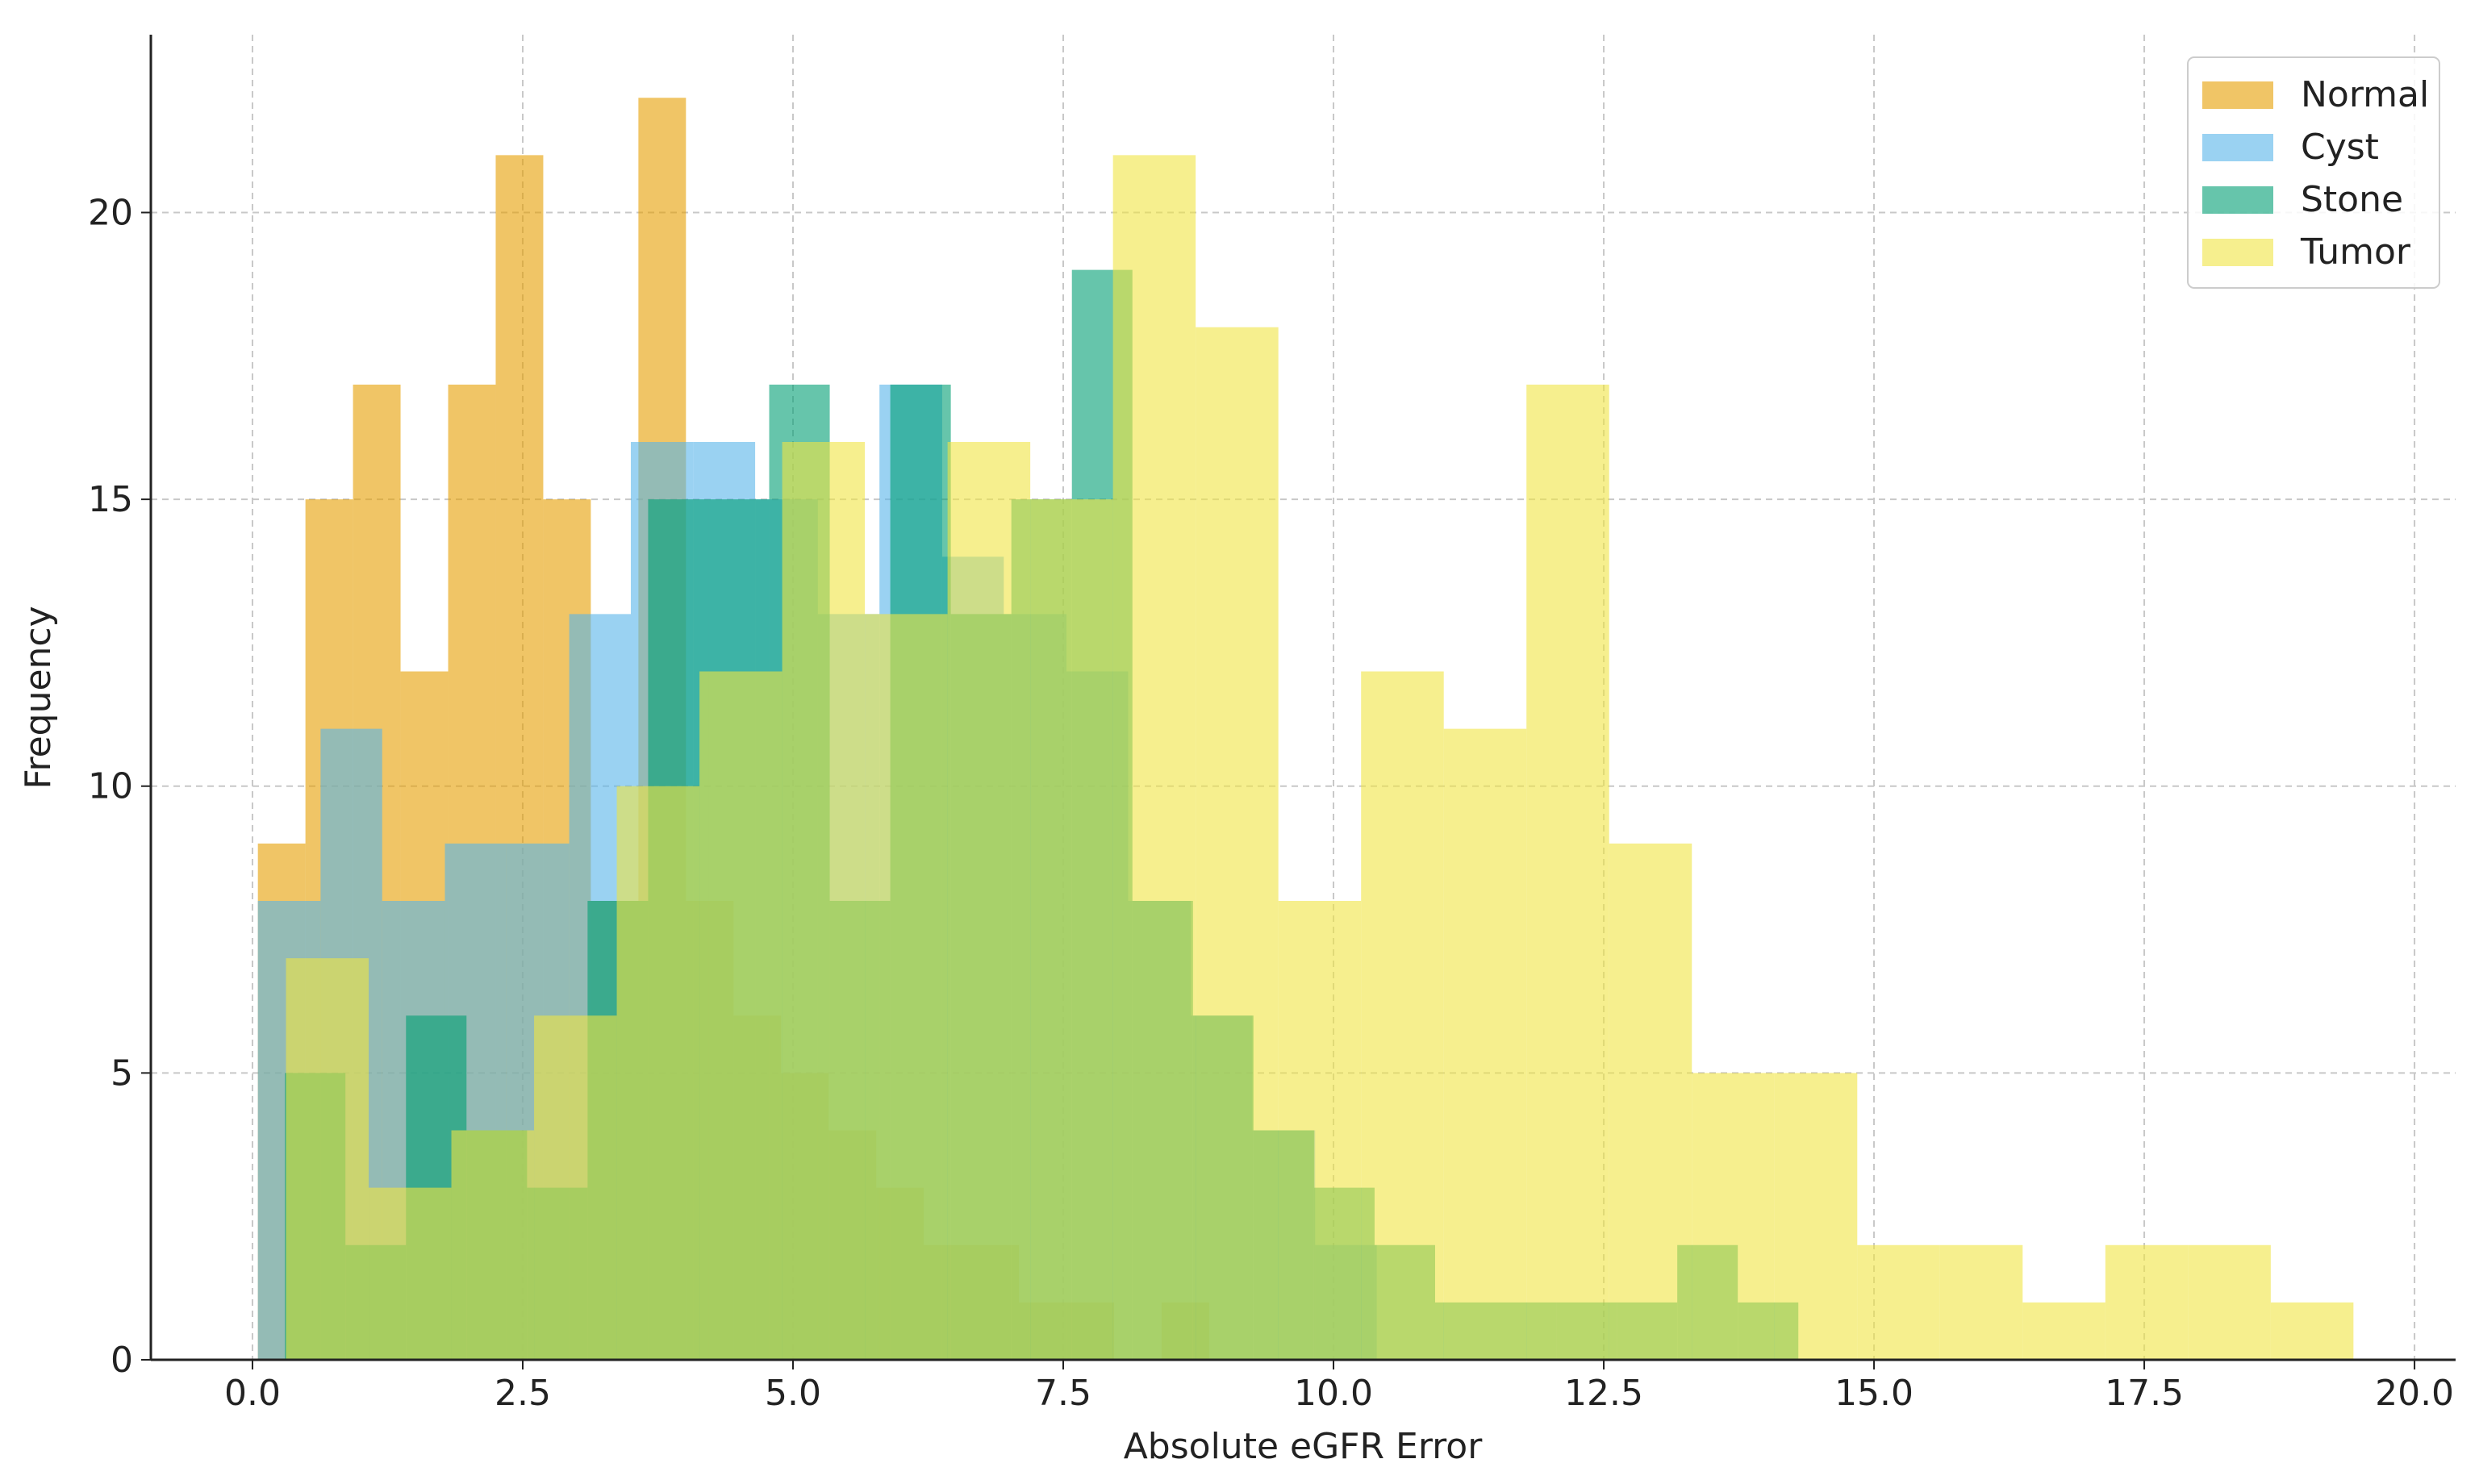 The width and height of the screenshot is (2479, 1484). Describe the element at coordinates (110, 212) in the screenshot. I see `y-tick-label: 20` at that location.